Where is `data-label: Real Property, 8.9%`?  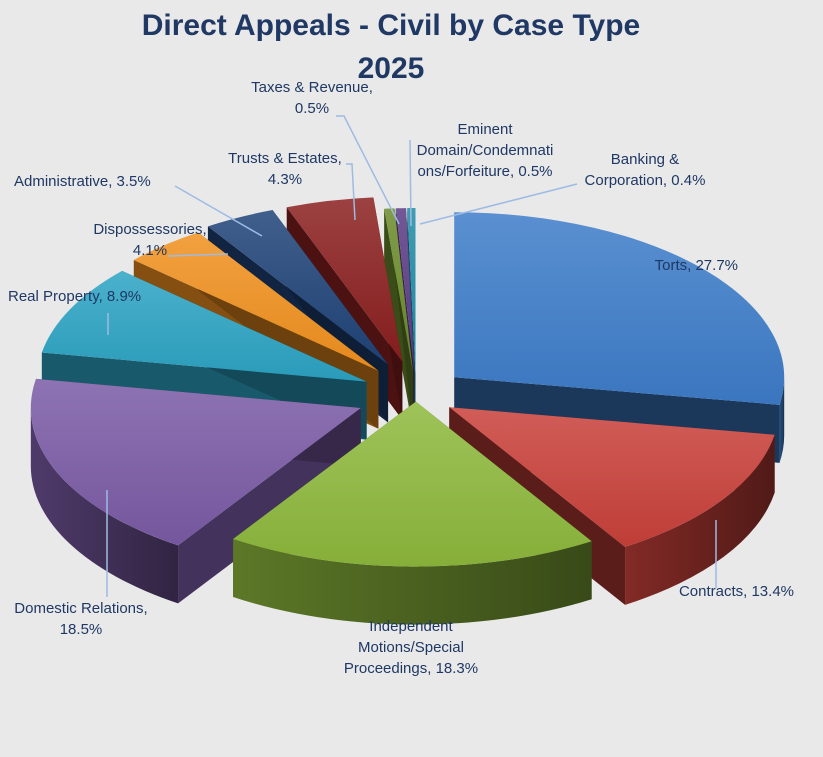 data-label: Real Property, 8.9% is located at coordinates (74, 296).